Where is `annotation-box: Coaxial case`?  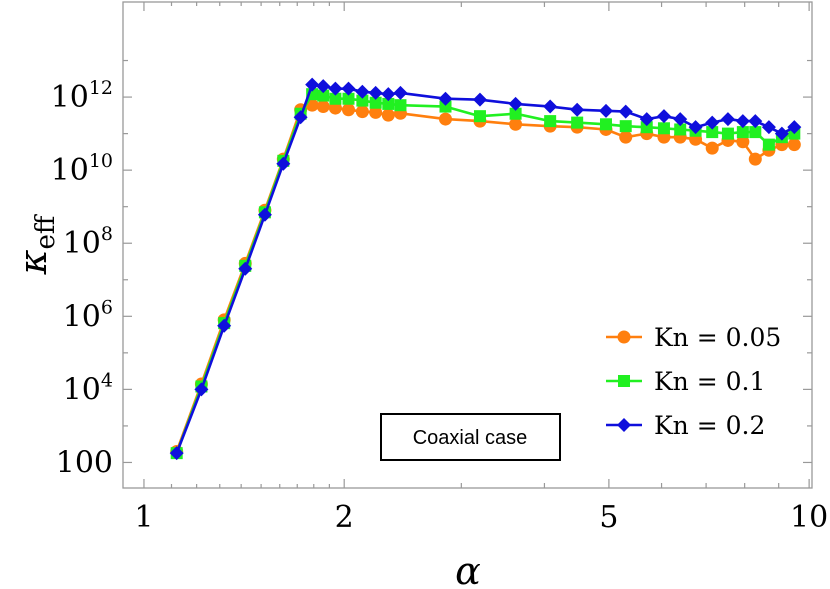
annotation-box: Coaxial case is located at coordinates (470, 437).